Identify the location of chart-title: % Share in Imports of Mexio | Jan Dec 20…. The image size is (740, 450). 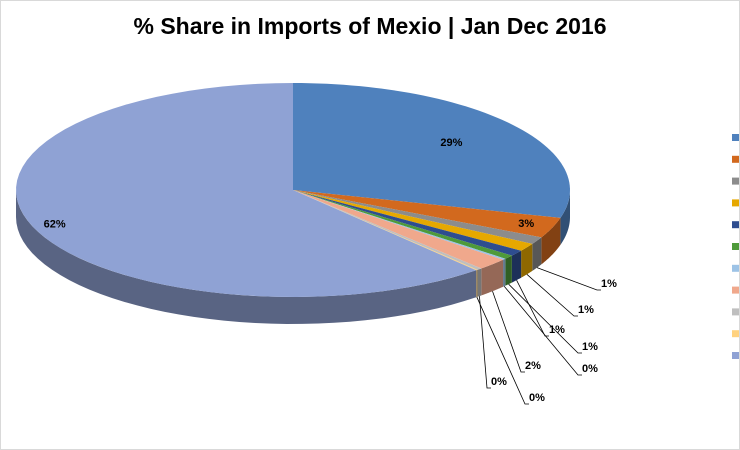
(370, 26).